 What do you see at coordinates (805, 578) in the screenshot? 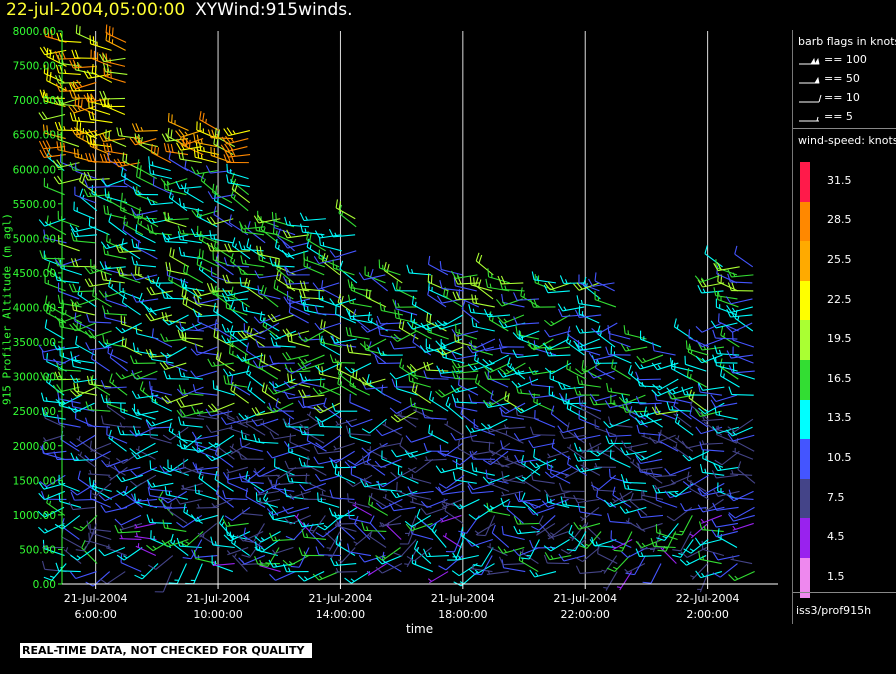
I see `colorbar-swatch` at bounding box center [805, 578].